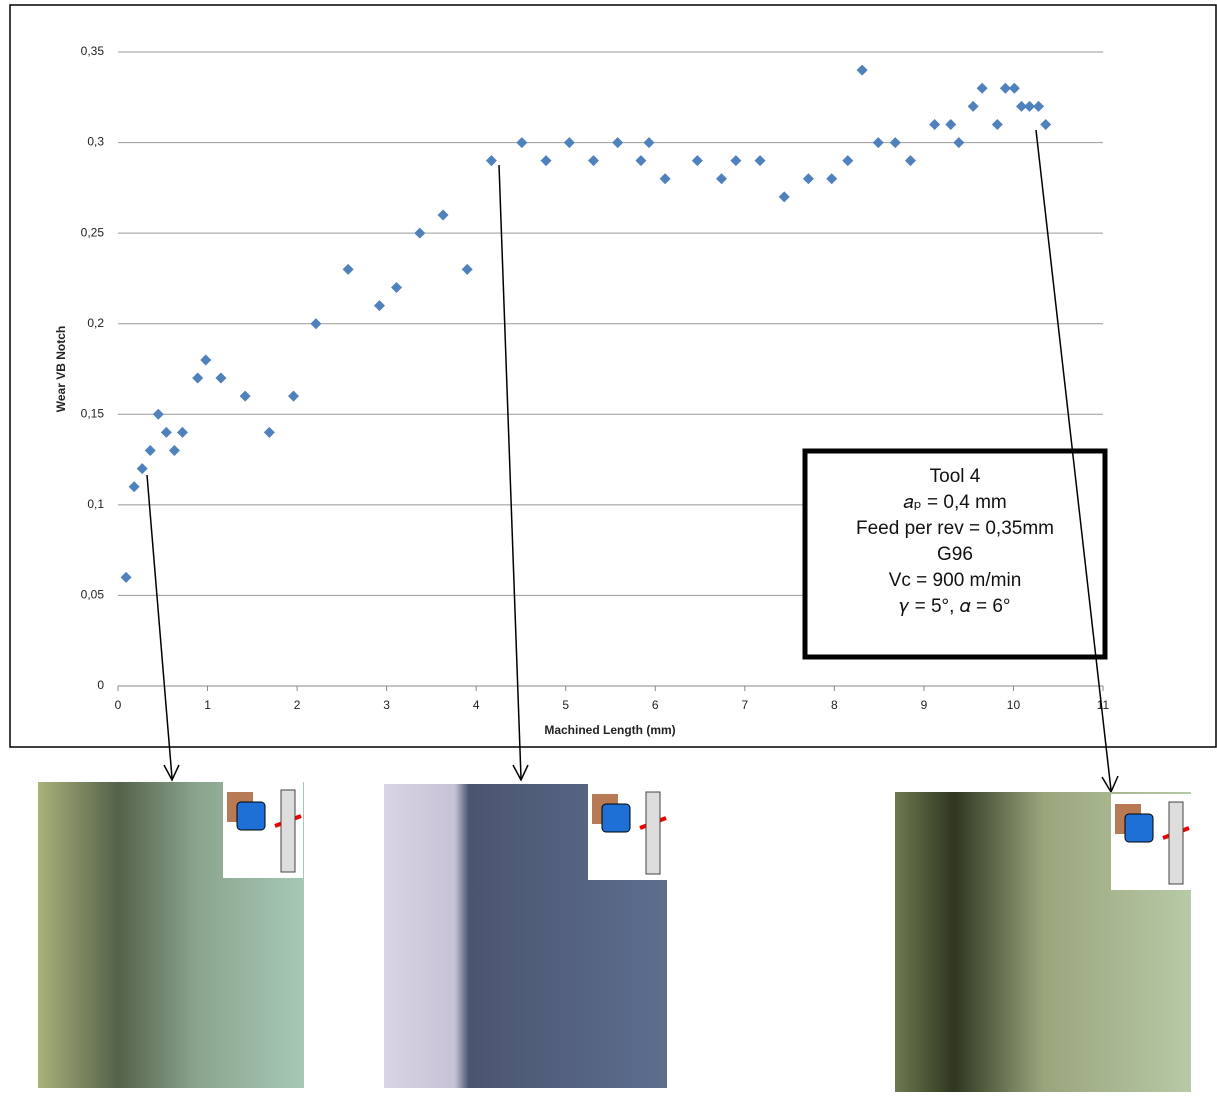 The height and width of the screenshot is (1097, 1217). I want to click on y-tick-label: 0,15, so click(93, 413).